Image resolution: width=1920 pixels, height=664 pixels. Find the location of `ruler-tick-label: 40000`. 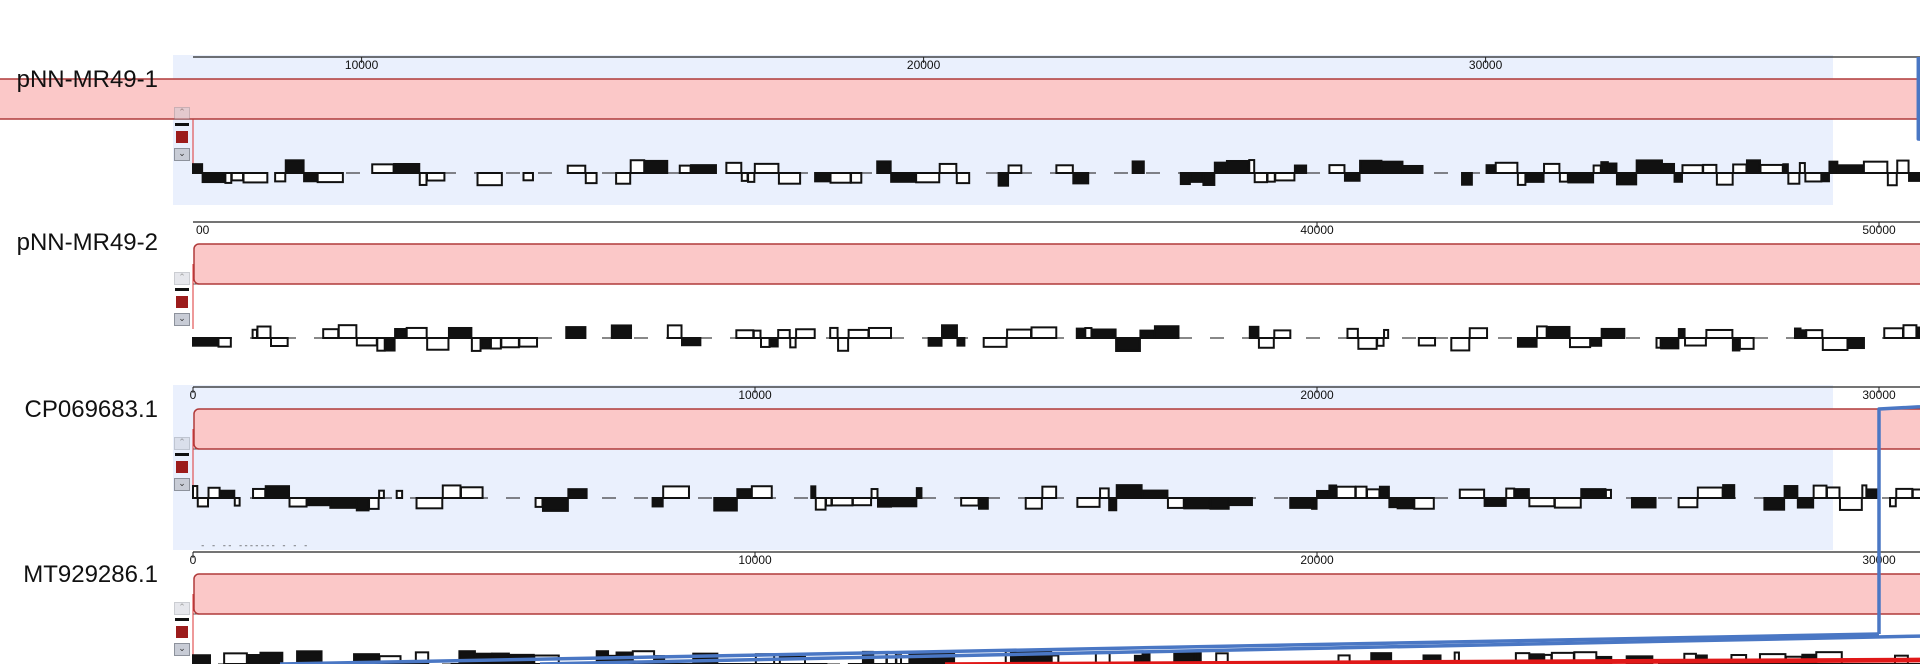

ruler-tick-label: 40000 is located at coordinates (1317, 230).